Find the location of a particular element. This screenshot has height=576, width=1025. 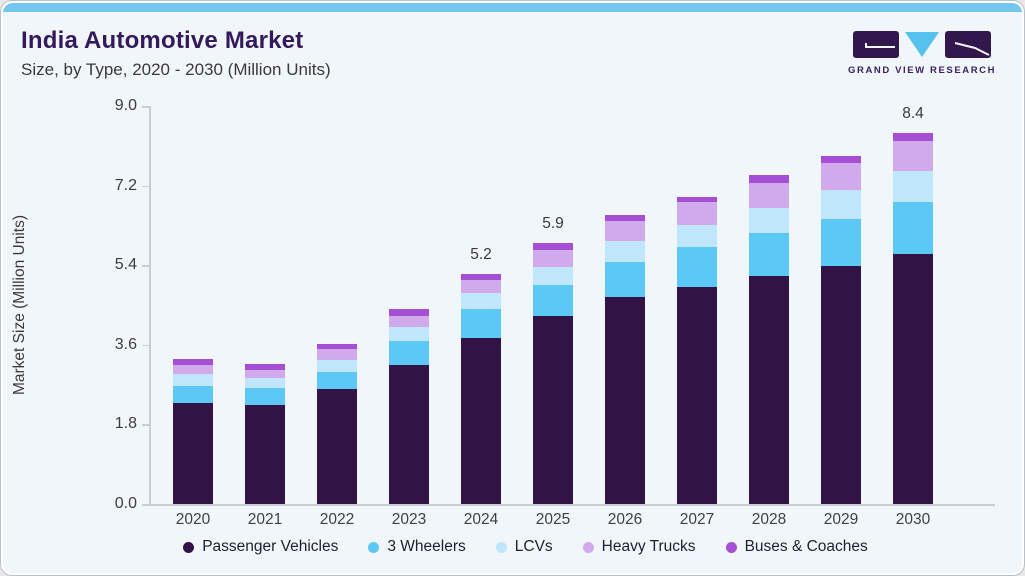

accent-topbar is located at coordinates (512, 7).